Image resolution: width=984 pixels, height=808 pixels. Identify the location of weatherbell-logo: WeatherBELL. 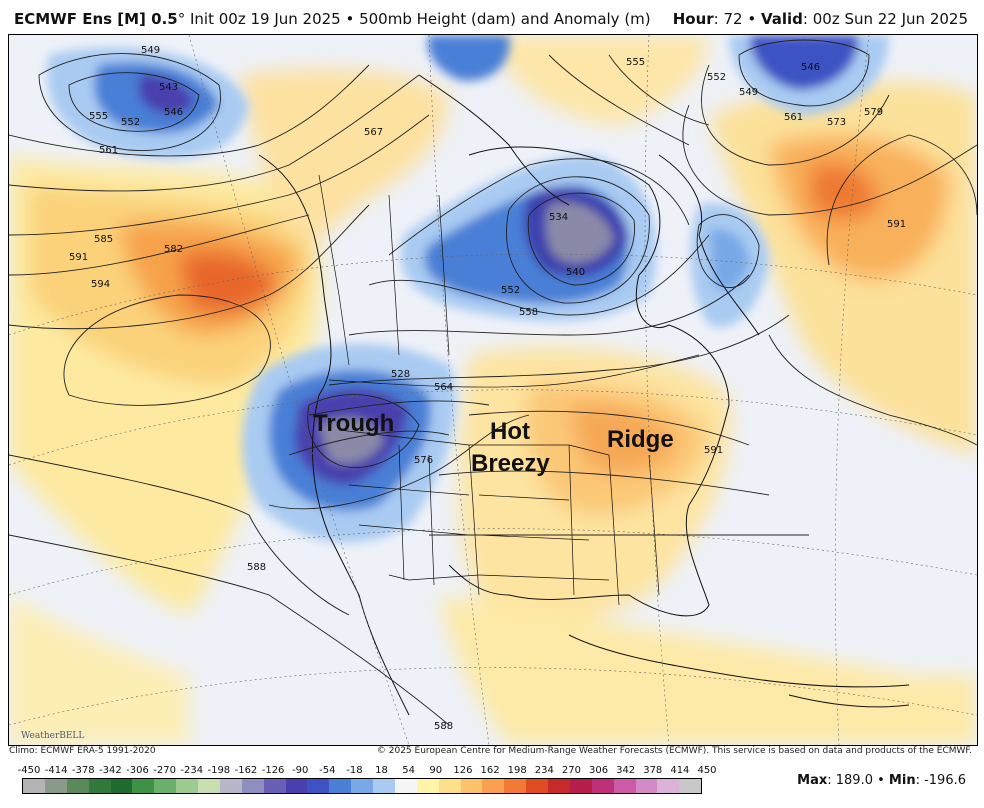
(52, 736).